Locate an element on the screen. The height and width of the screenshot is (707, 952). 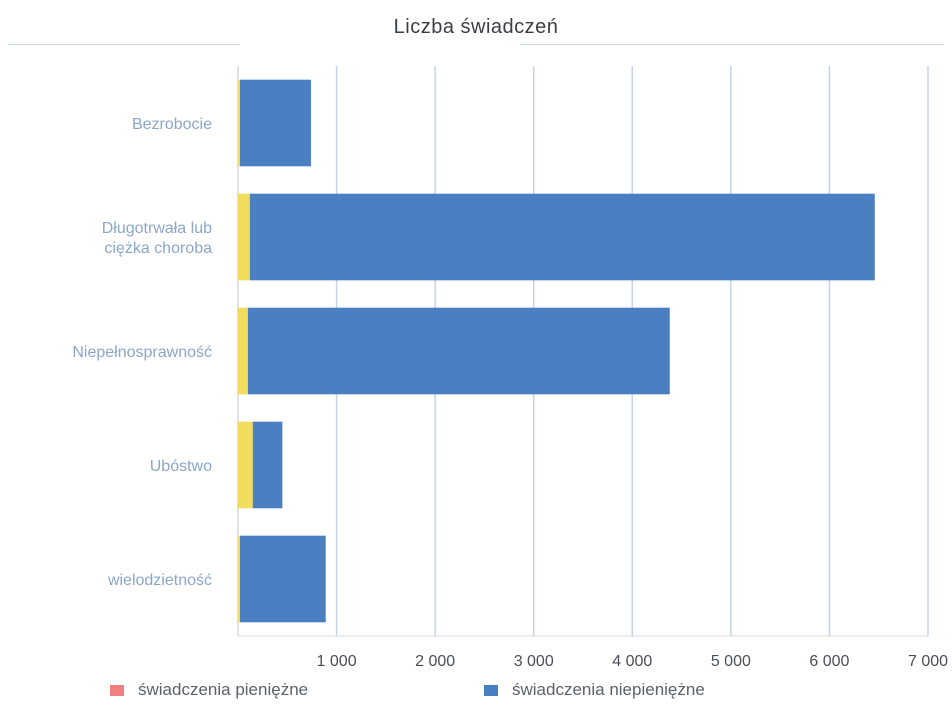
x-tick-label: 5 000 is located at coordinates (731, 661).